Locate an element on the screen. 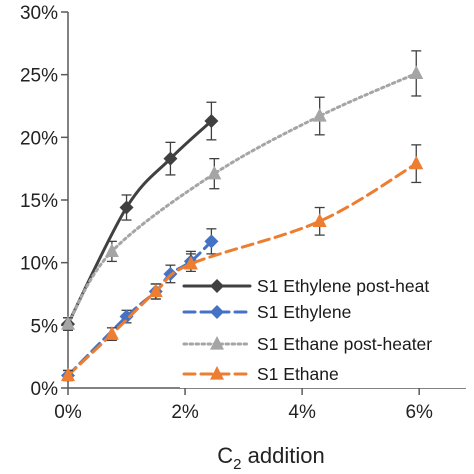 The width and height of the screenshot is (474, 474). y-tick-label: 30% is located at coordinates (39, 13).